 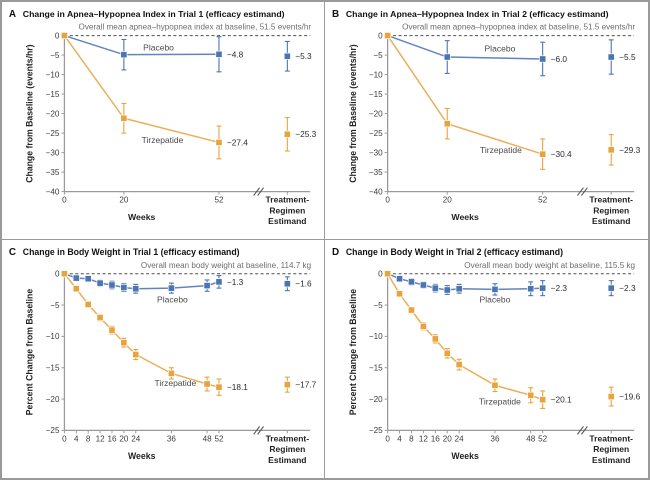 What do you see at coordinates (512, 101) in the screenshot?
I see `series-tirzepatide: −30.4 −29.3 Tirzepatide` at bounding box center [512, 101].